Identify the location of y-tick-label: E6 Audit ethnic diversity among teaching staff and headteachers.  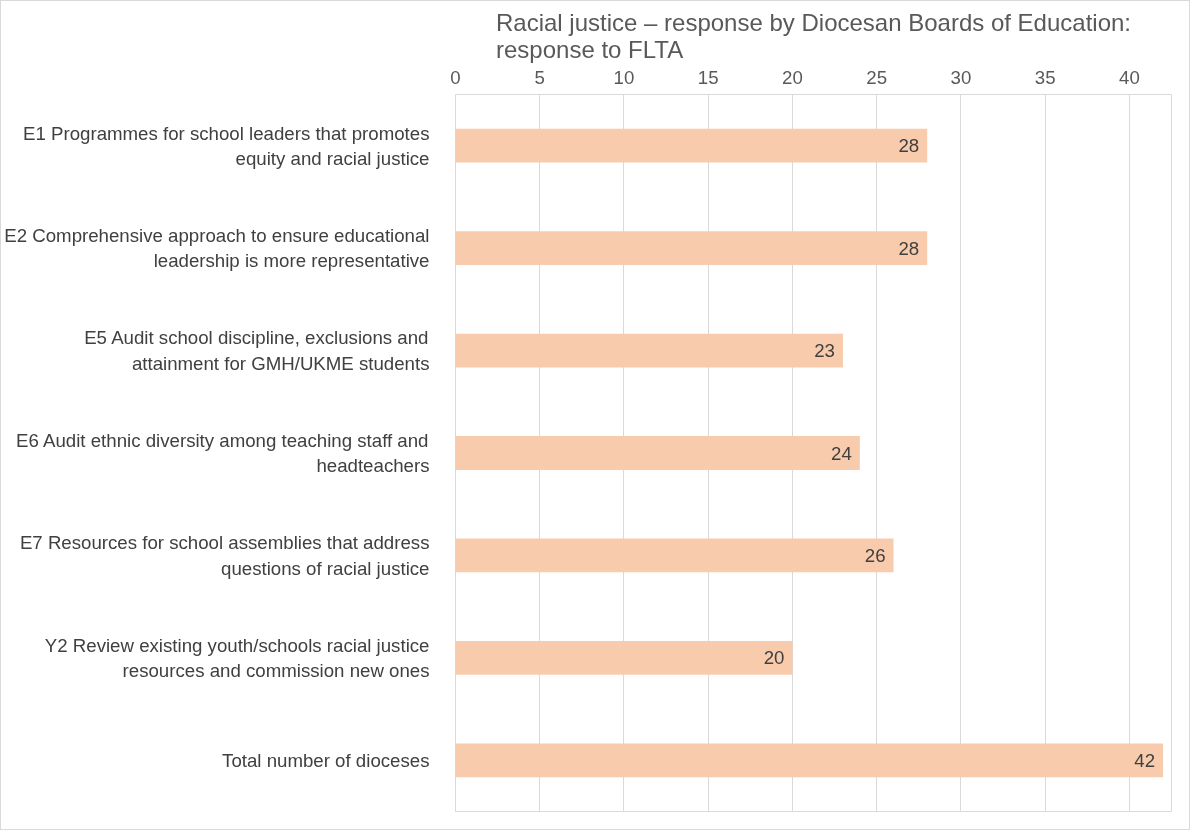
(223, 453).